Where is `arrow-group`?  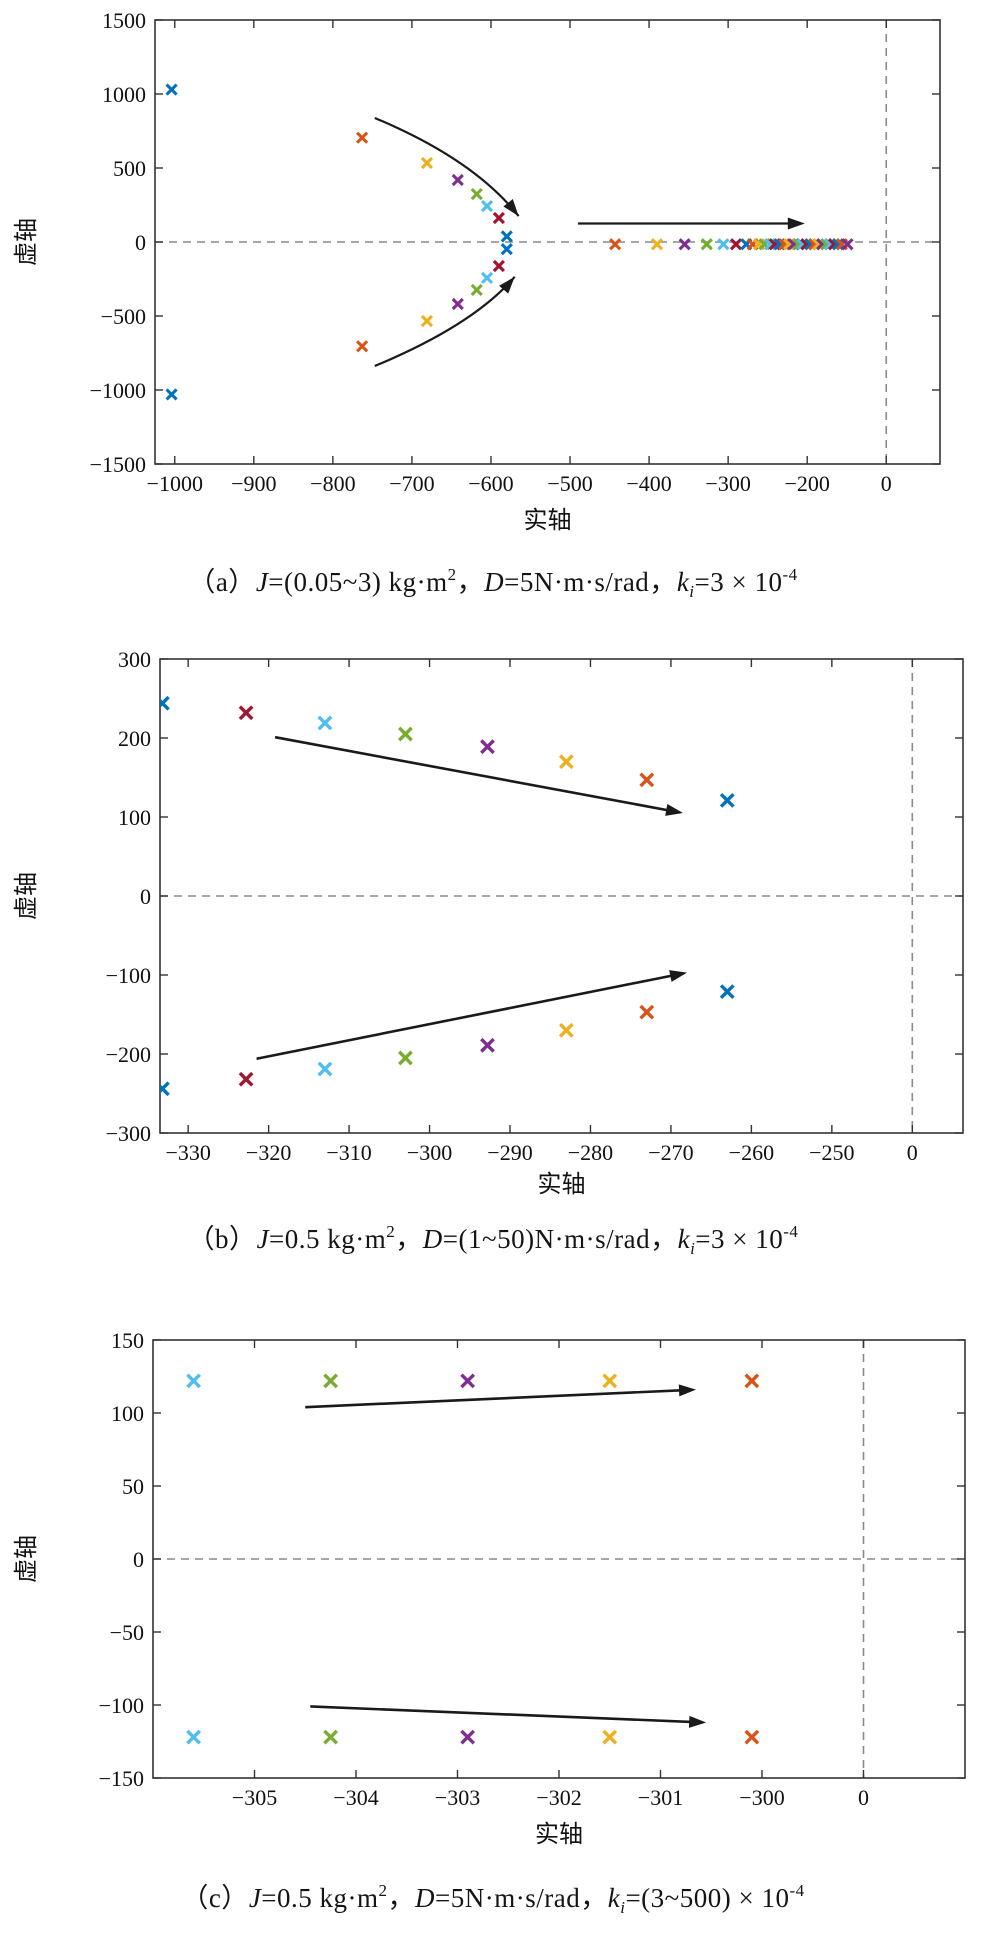
arrow-group is located at coordinates (472, 898).